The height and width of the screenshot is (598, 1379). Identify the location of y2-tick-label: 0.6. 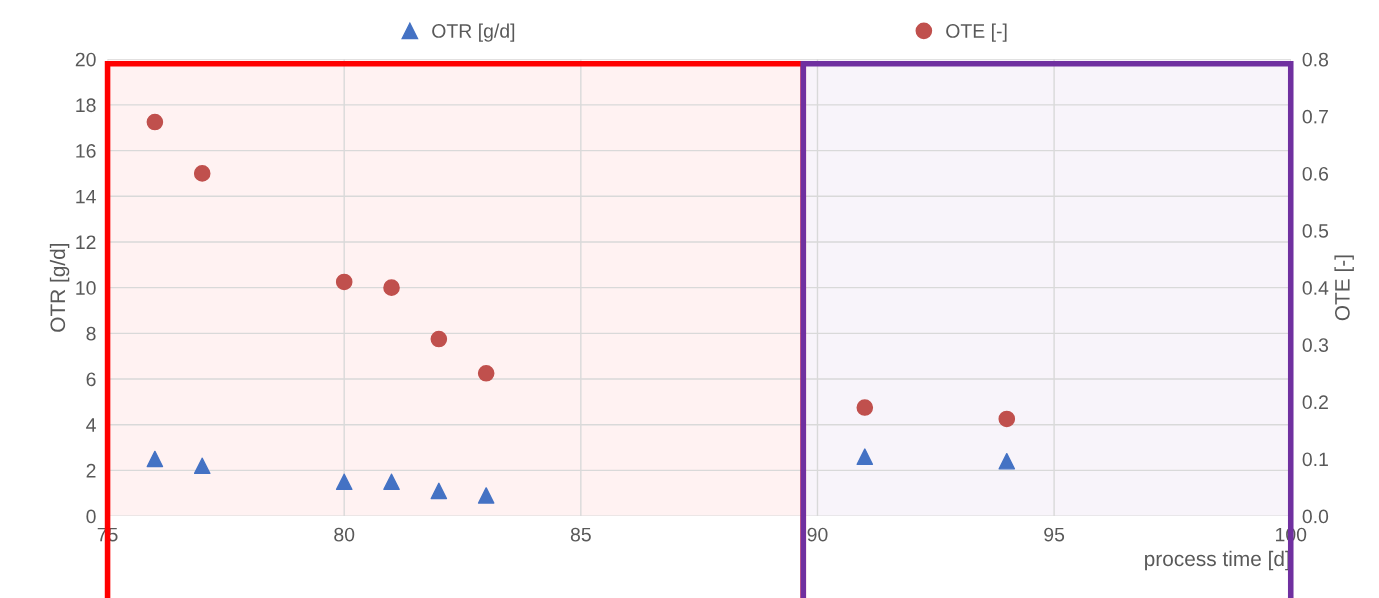
(1315, 173).